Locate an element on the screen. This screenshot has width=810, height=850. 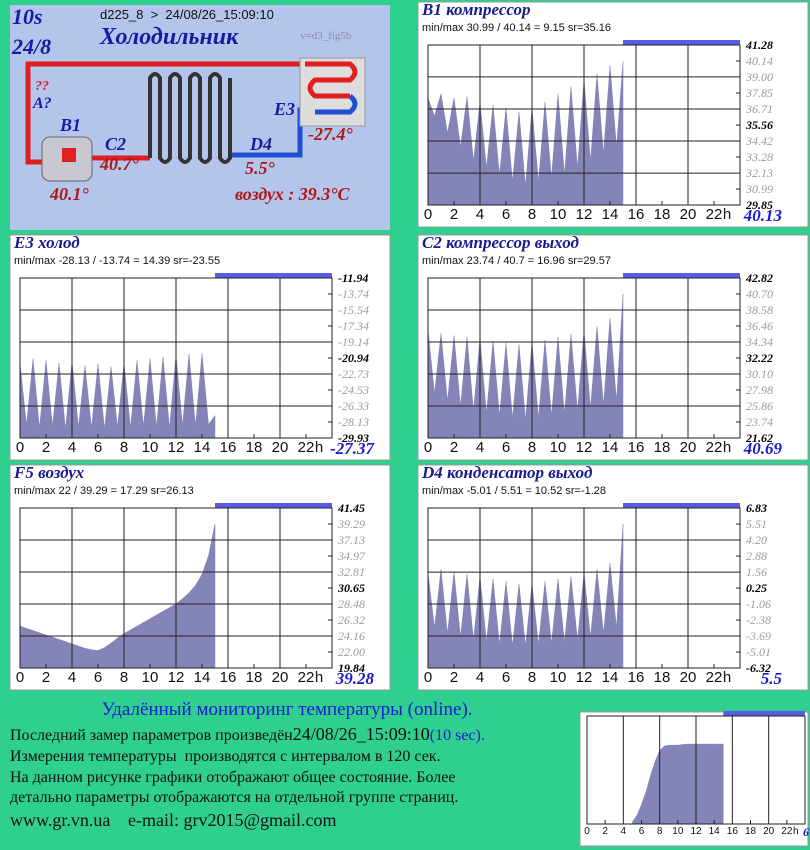
y-tick-label: -3.69 is located at coordinates (758, 636).